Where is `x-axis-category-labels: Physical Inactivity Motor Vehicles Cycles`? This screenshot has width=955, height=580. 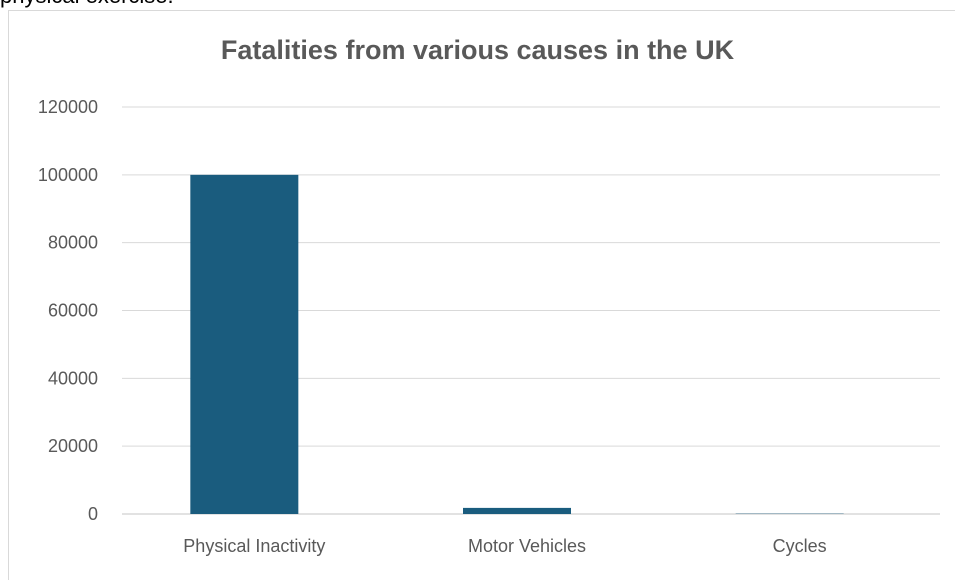
x-axis-category-labels: Physical Inactivity Motor Vehicles Cycles is located at coordinates (504, 546).